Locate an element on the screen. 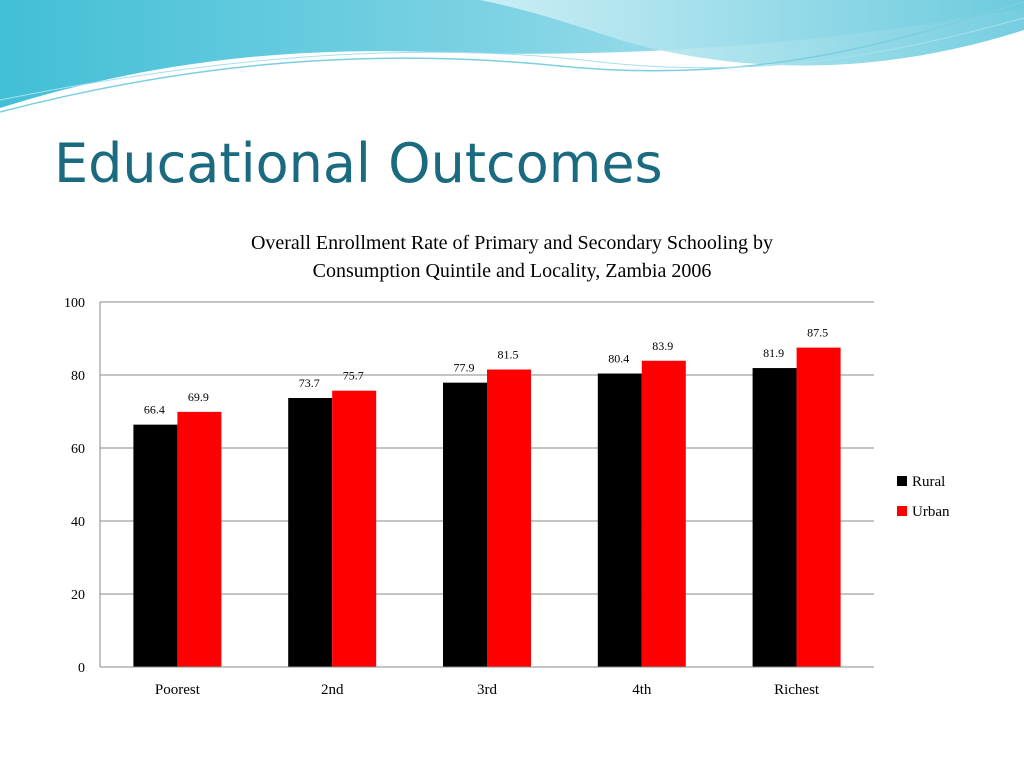  y-axis-tick-labels: 0 20 40 60 80 100 is located at coordinates (74, 486).